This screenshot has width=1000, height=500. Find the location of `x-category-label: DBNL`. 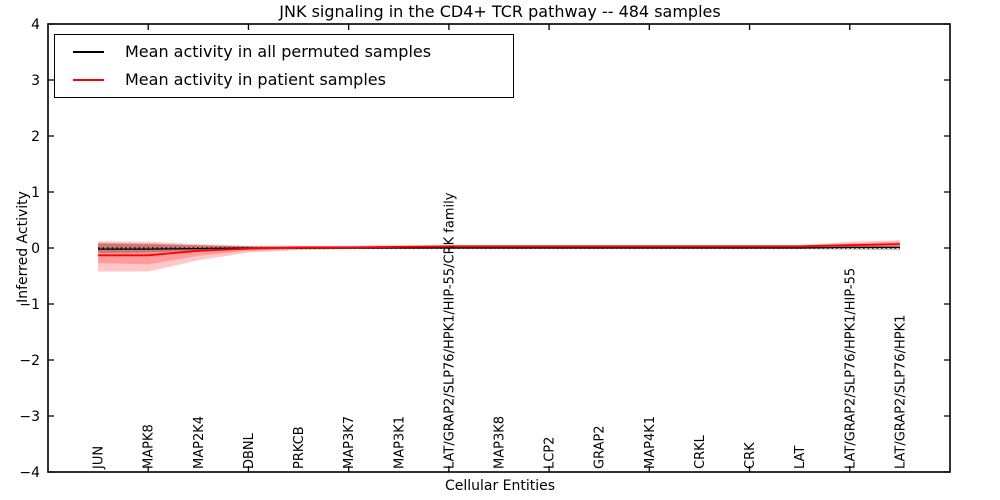

x-category-label: DBNL is located at coordinates (249, 450).